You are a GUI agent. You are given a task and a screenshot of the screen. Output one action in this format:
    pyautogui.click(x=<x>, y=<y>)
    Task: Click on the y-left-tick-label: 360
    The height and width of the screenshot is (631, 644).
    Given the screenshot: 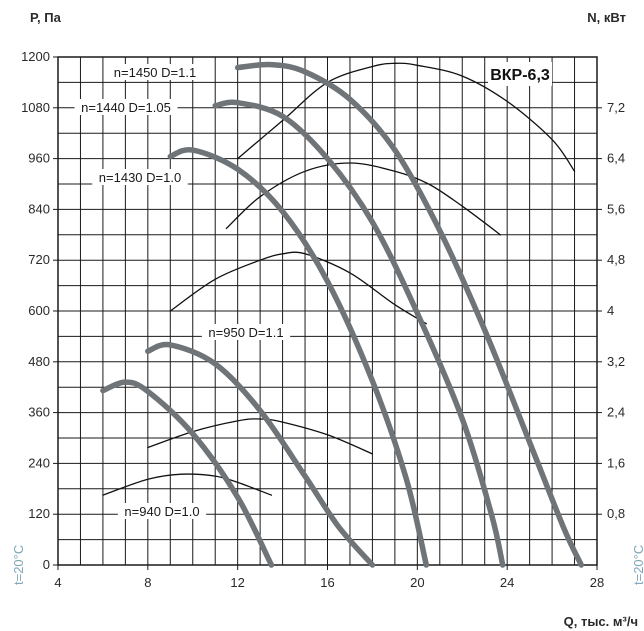 What is the action you would take?
    pyautogui.click(x=39, y=412)
    